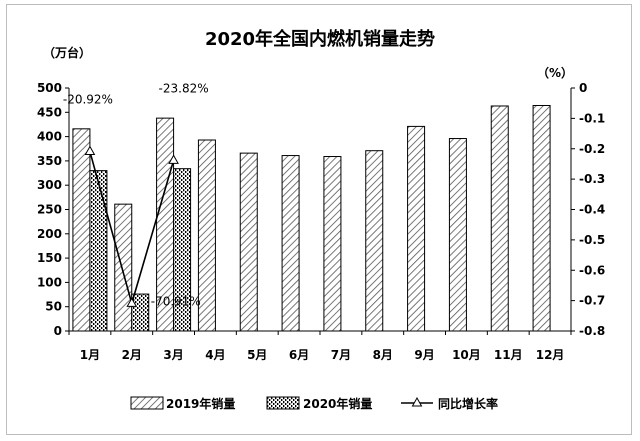  What do you see at coordinates (583, 88) in the screenshot?
I see `right-tick-label: 0` at bounding box center [583, 88].